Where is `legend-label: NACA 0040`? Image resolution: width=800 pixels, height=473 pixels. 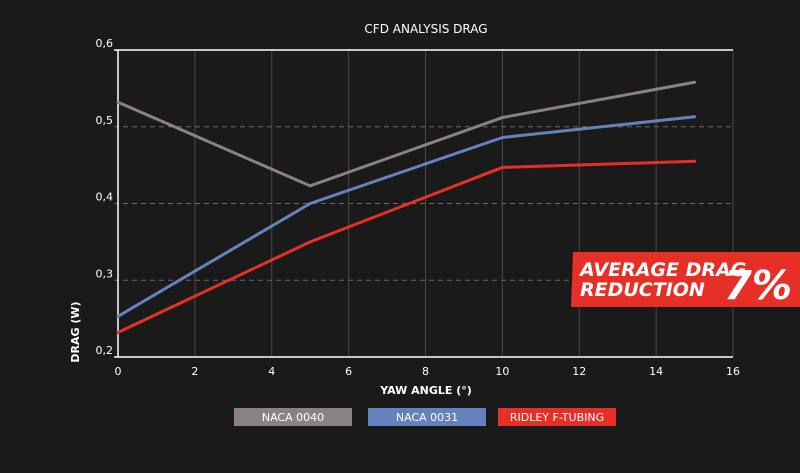 legend-label: NACA 0040 is located at coordinates (293, 417).